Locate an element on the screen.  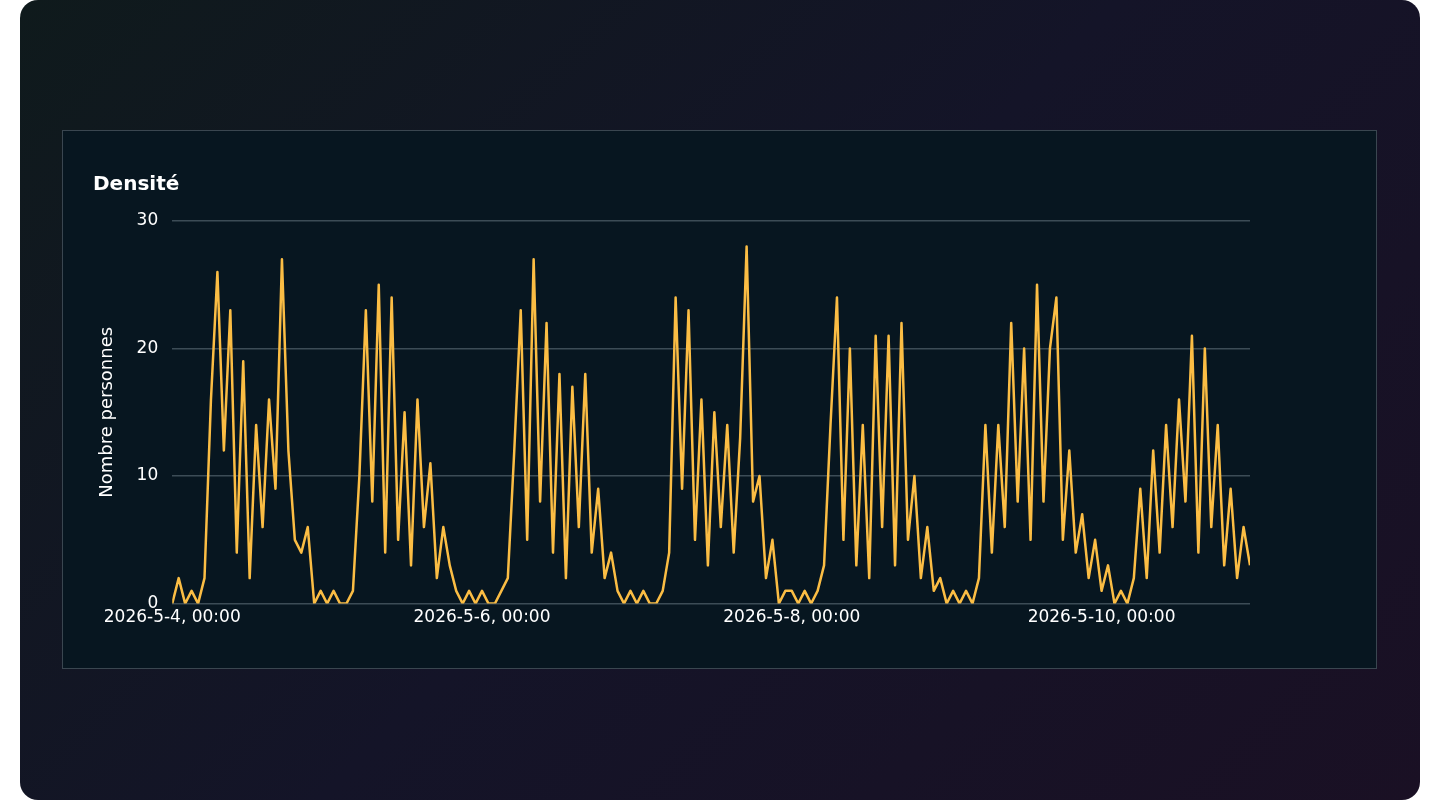
x-tick-label: 2026-5-8, 00:00 is located at coordinates (792, 616).